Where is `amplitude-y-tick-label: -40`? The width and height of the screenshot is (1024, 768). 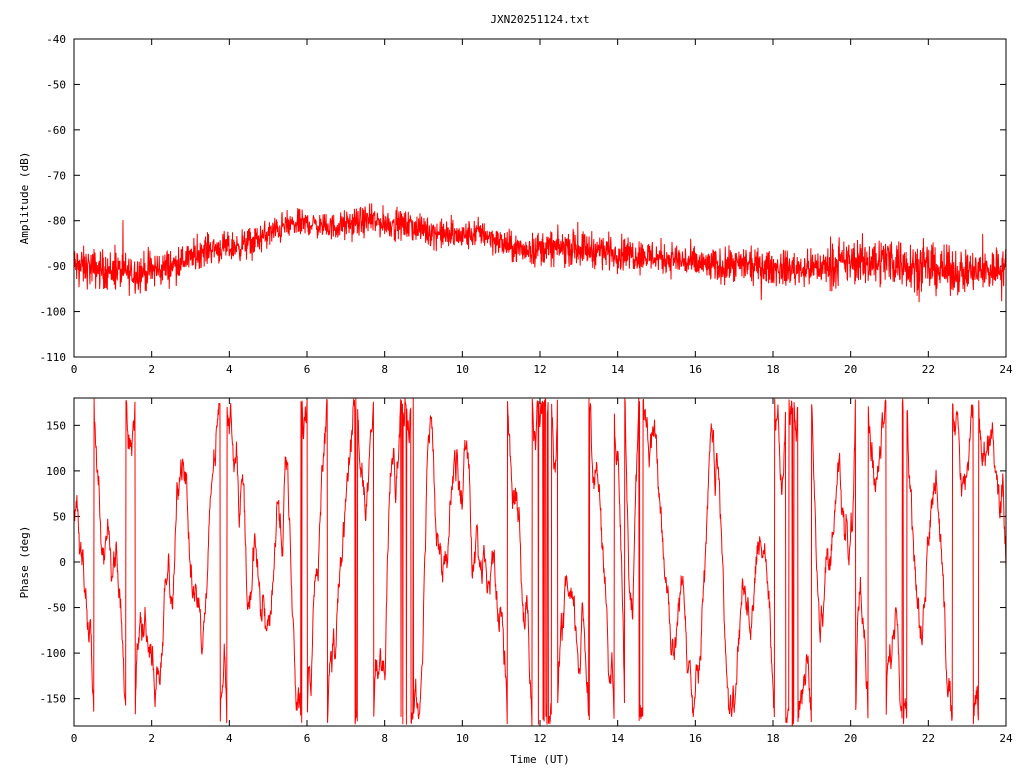
amplitude-y-tick-label: -40 is located at coordinates (56, 39).